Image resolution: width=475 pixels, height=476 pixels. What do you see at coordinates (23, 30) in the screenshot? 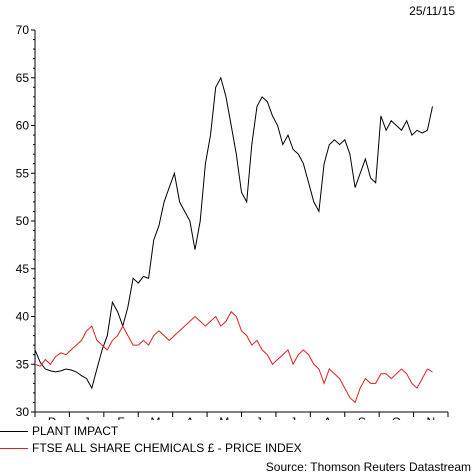
I see `y-tick-label: 70` at bounding box center [23, 30].